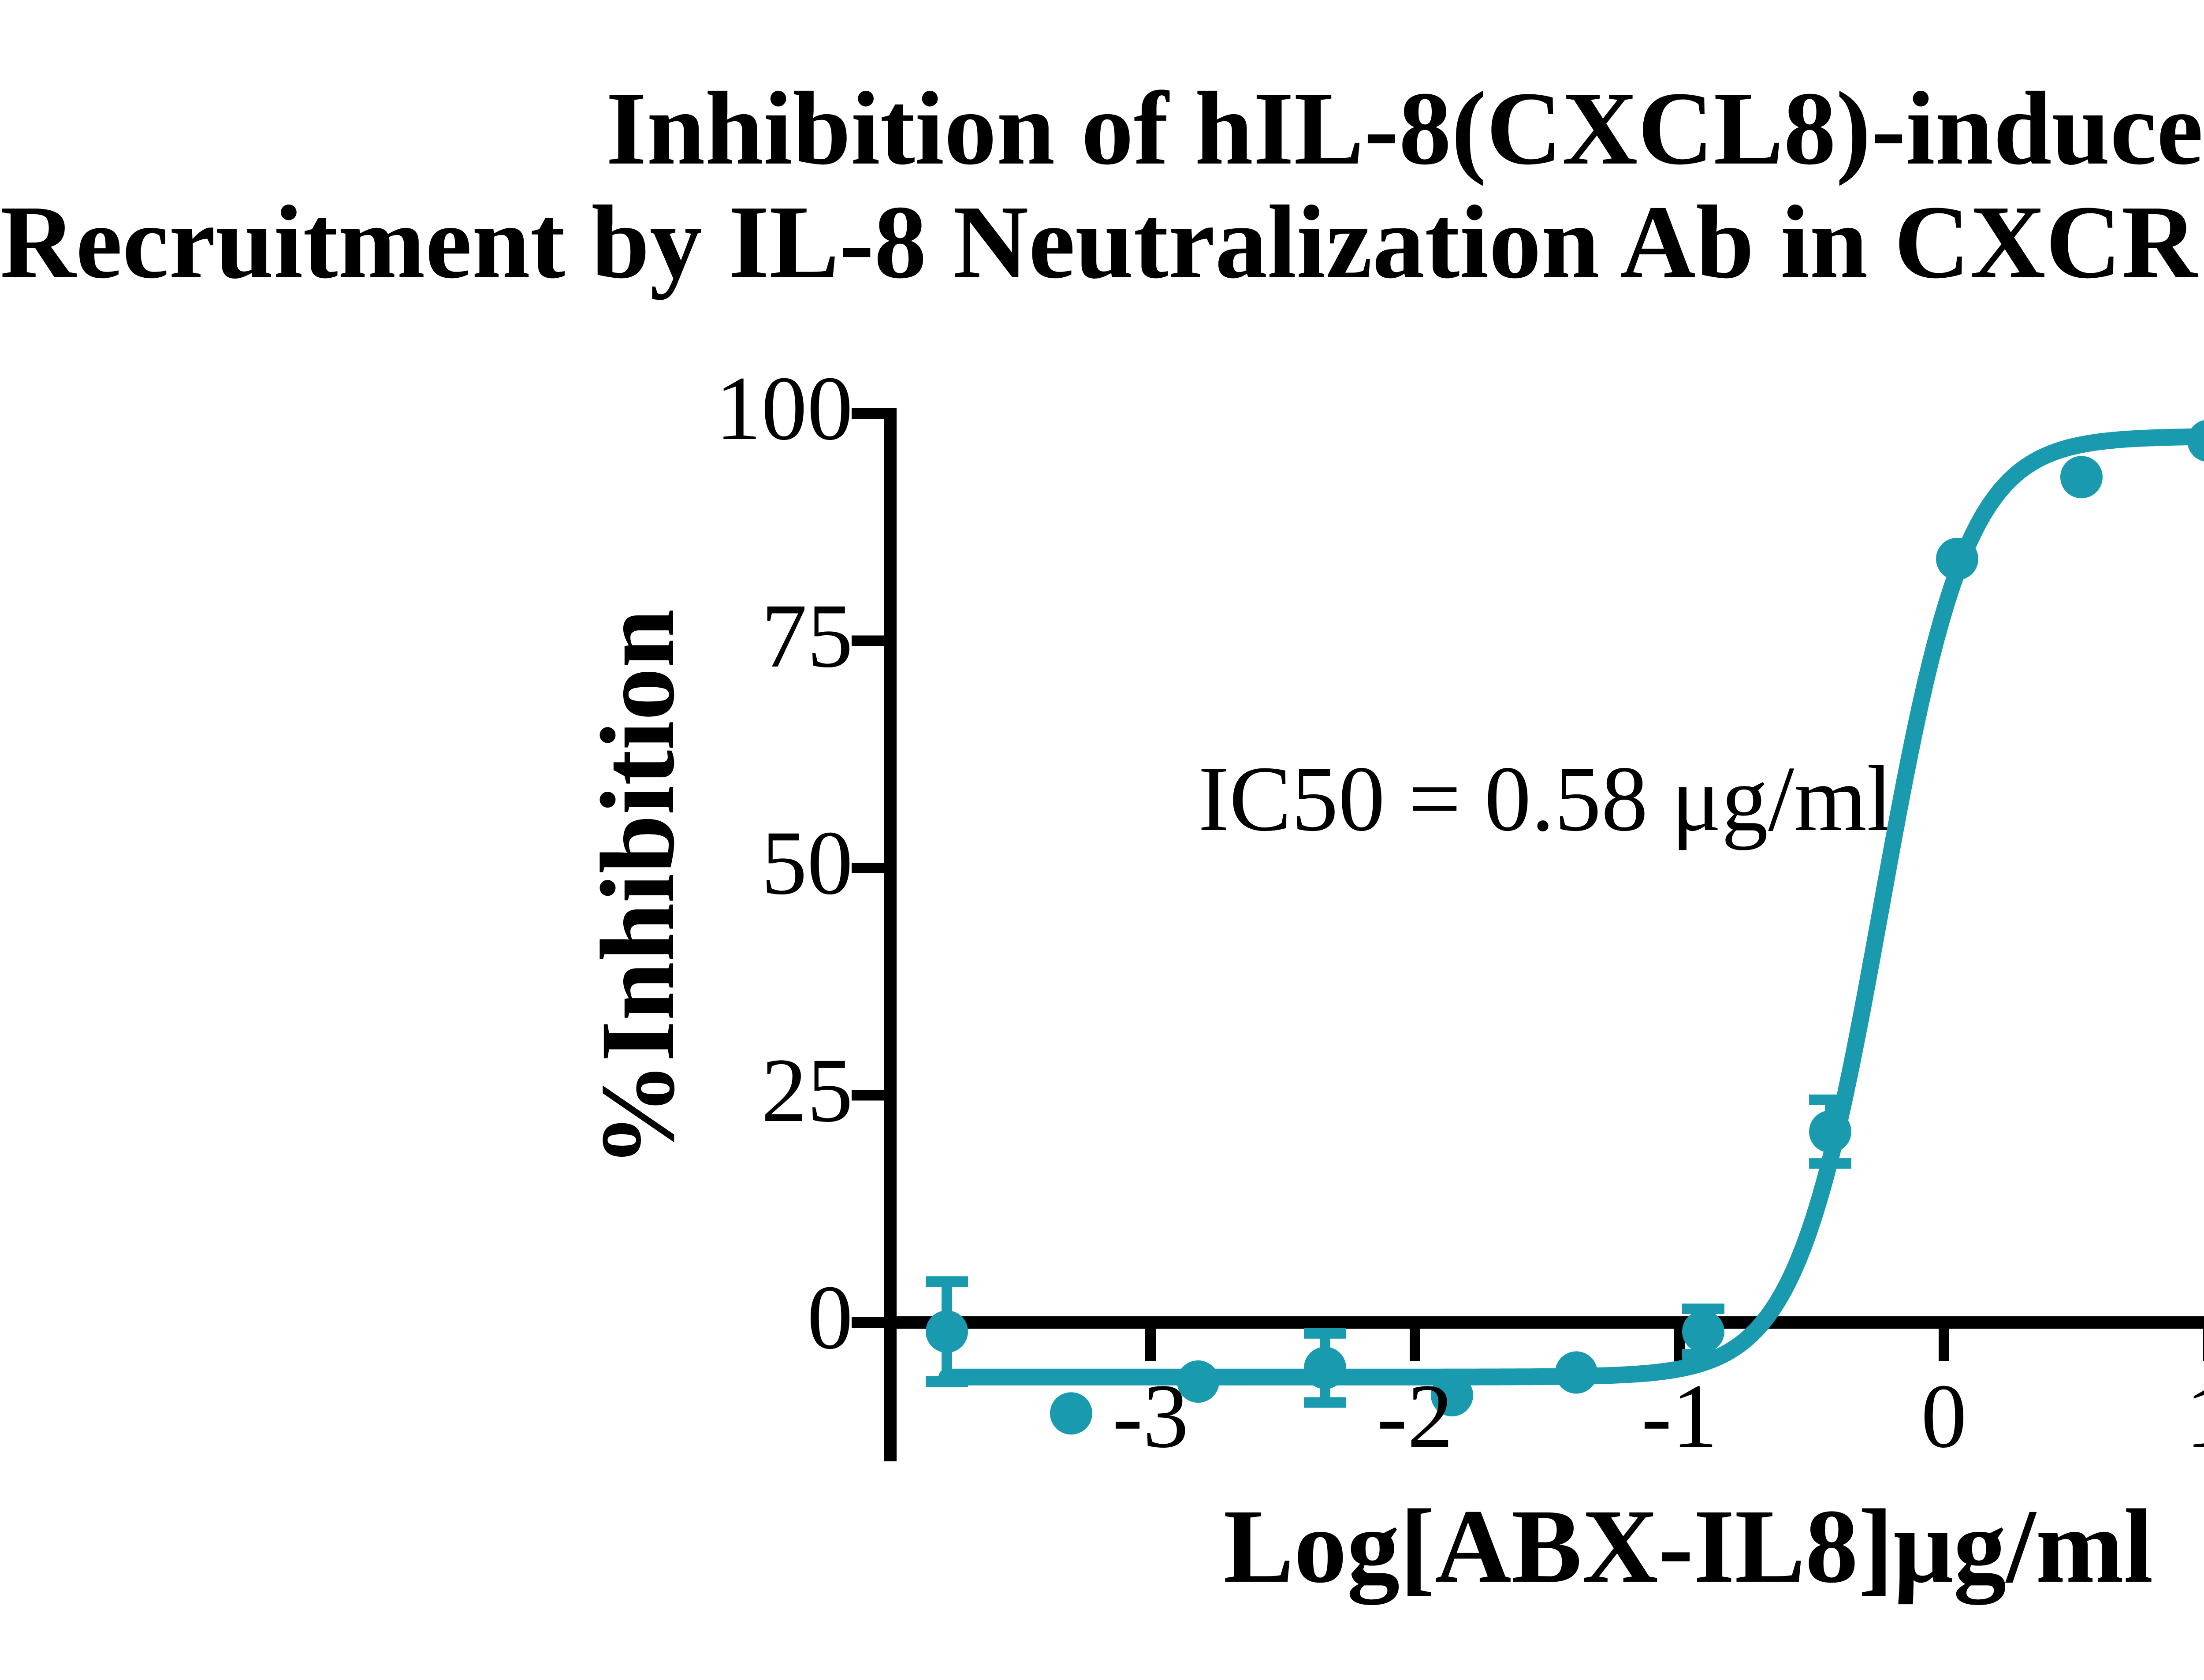 The height and width of the screenshot is (1680, 2204). I want to click on x-tick-label: -1, so click(1680, 1416).